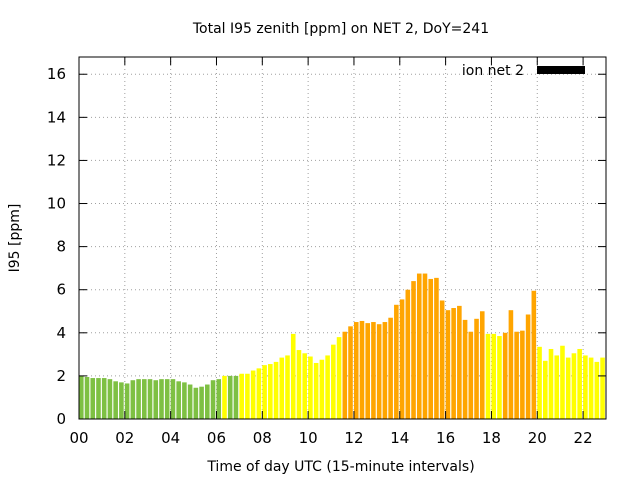 The image size is (640, 480). I want to click on legend: ion net 2, so click(523, 71).